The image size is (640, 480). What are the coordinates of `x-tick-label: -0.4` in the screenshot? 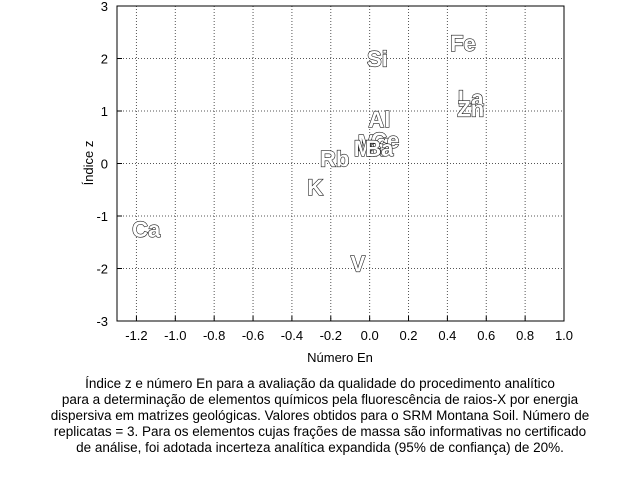 It's located at (292, 335).